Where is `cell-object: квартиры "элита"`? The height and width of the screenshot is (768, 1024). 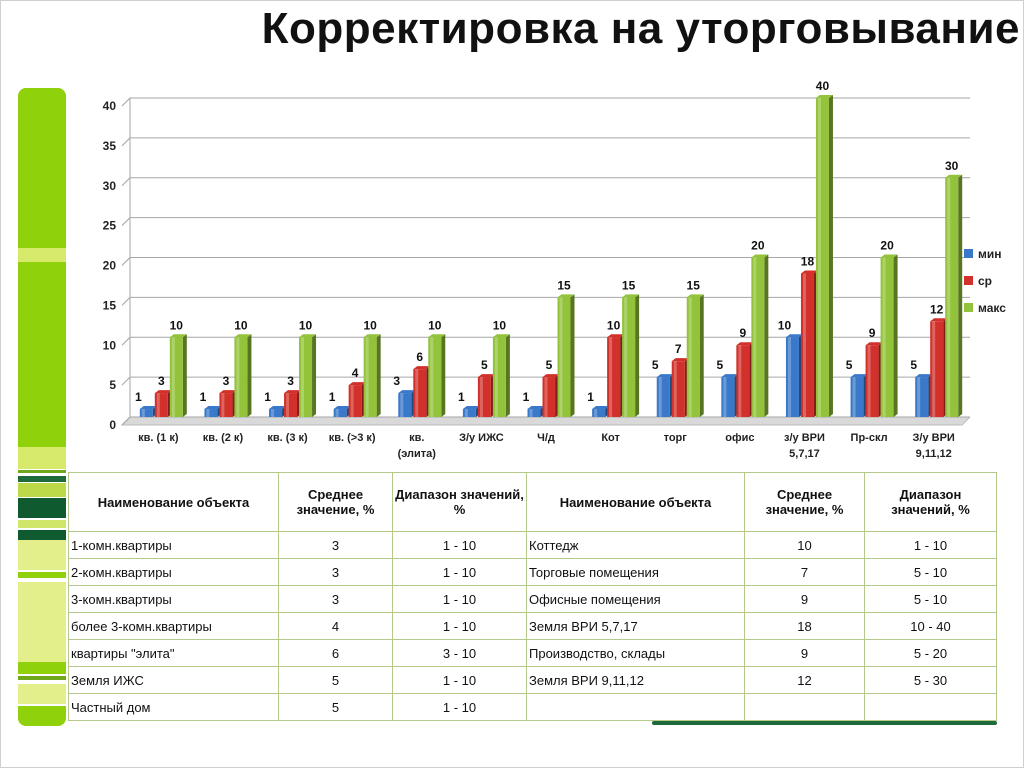 cell-object: квартиры "элита" is located at coordinates (173, 653).